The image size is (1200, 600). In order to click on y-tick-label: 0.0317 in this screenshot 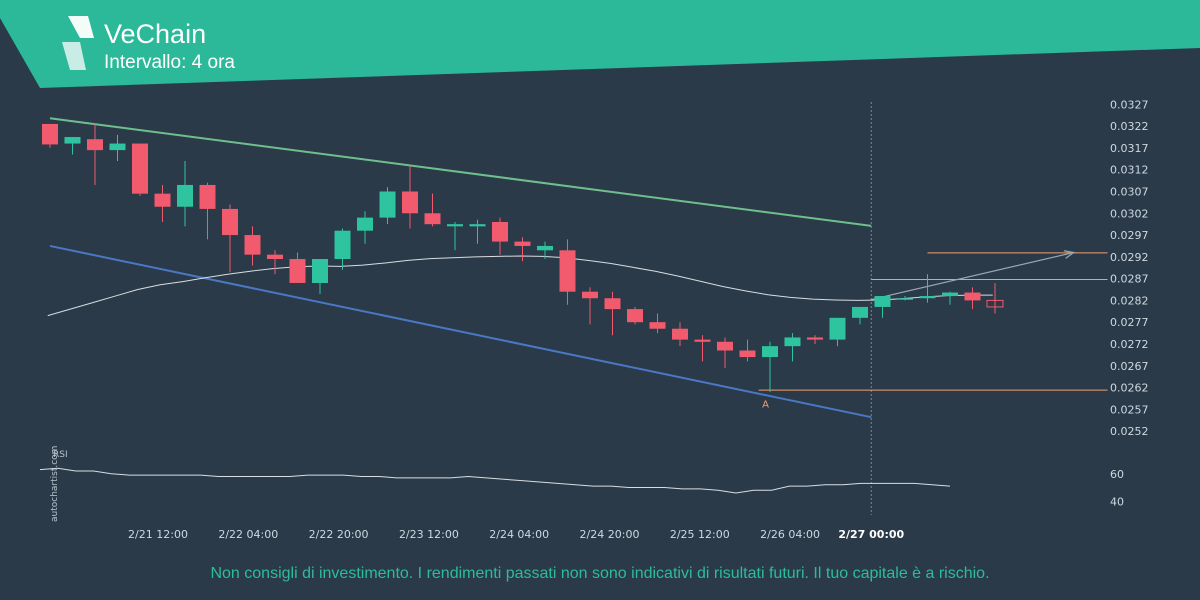, I will do `click(1129, 148)`.